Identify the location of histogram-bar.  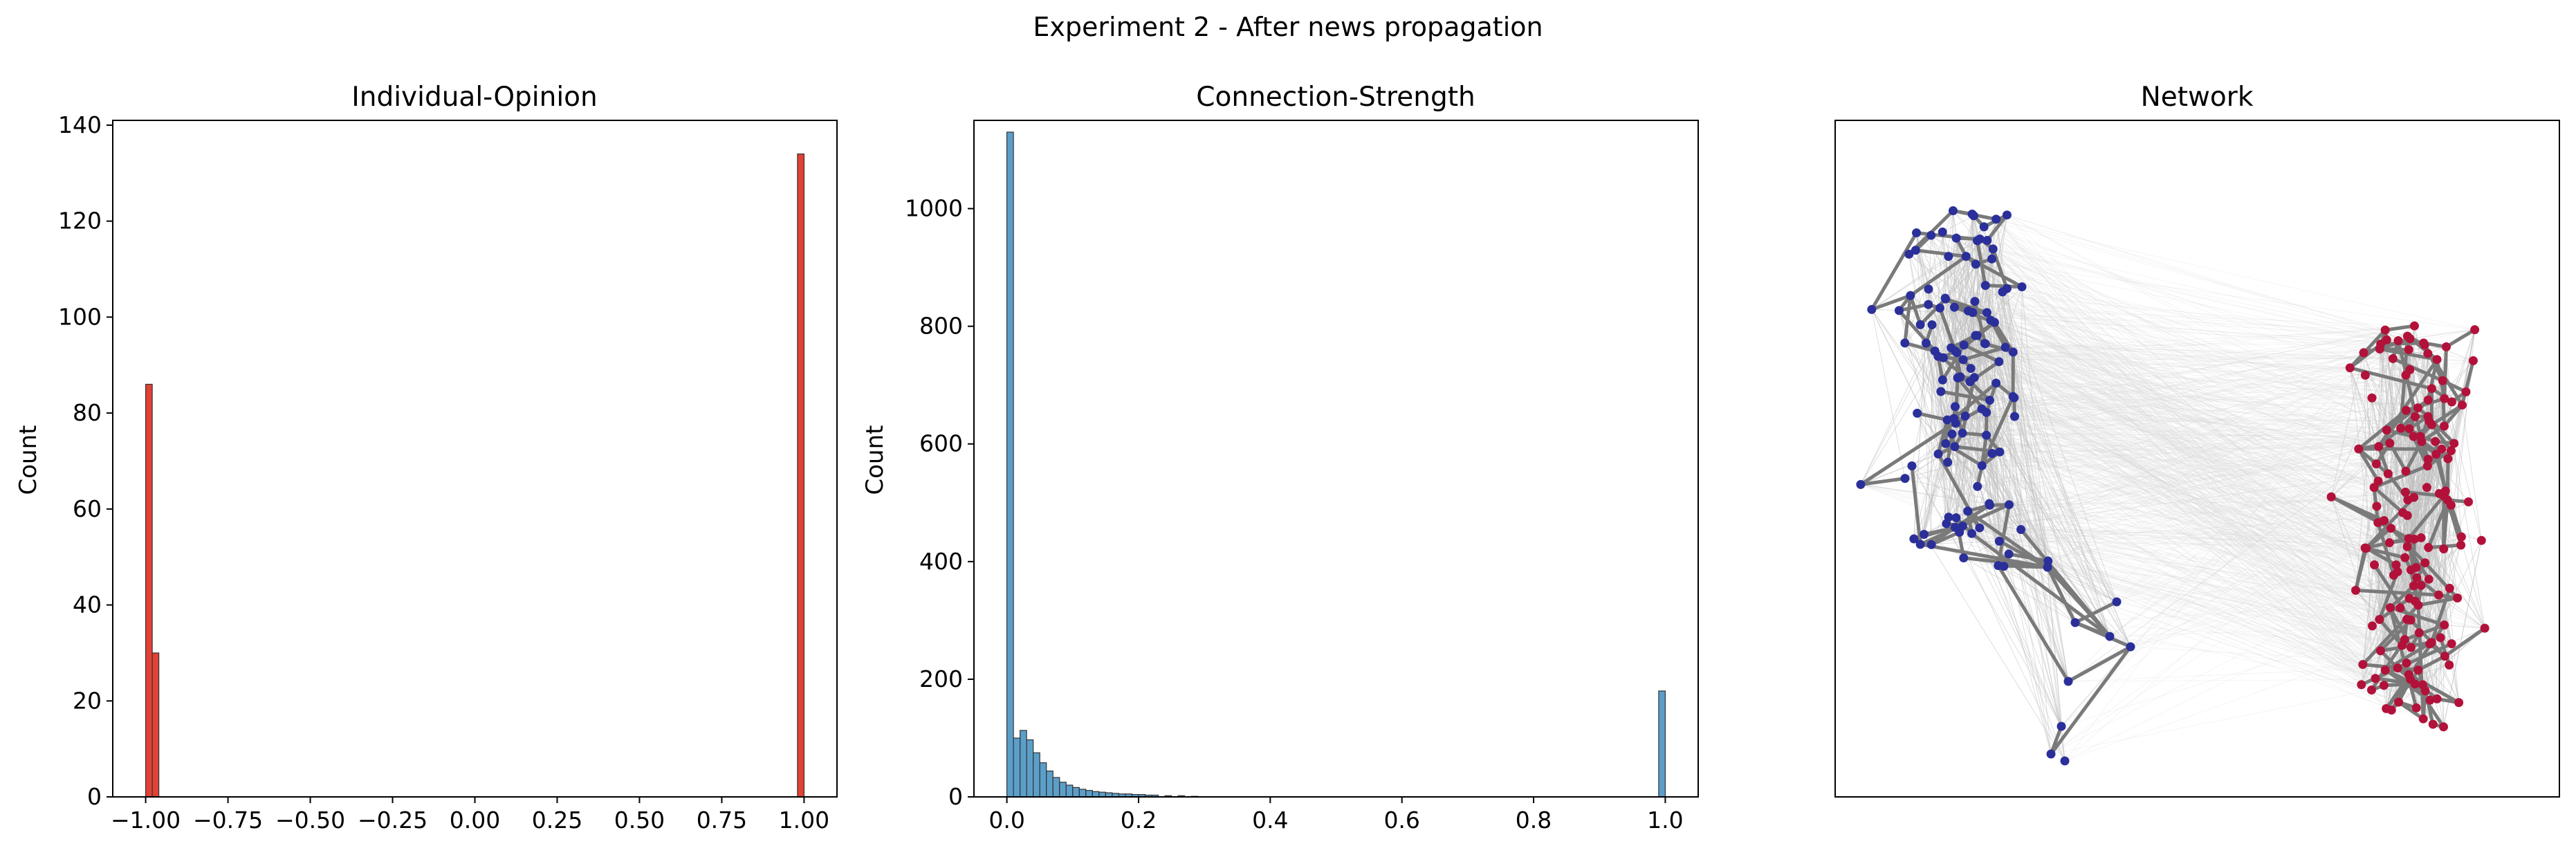
(1023, 764).